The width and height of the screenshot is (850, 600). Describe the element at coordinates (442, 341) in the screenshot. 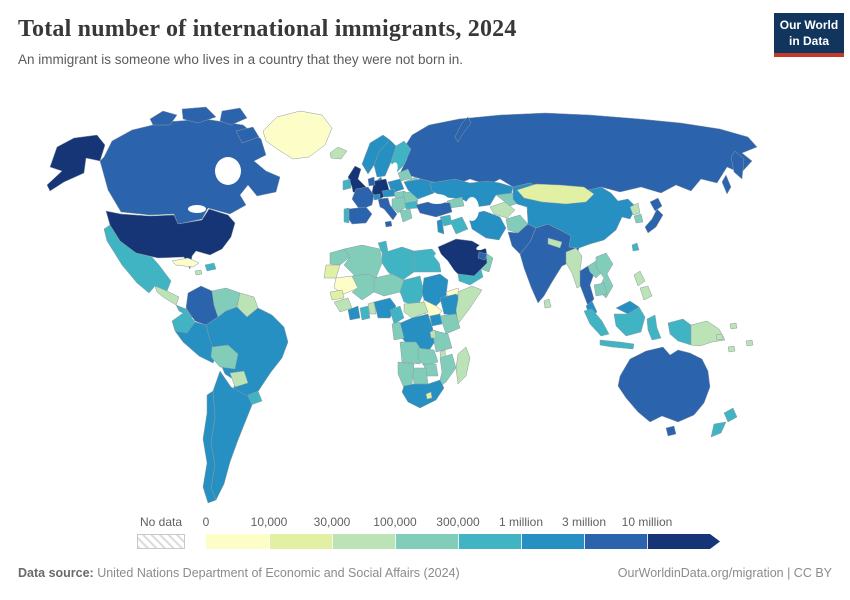

I see `country-tanzania` at that location.